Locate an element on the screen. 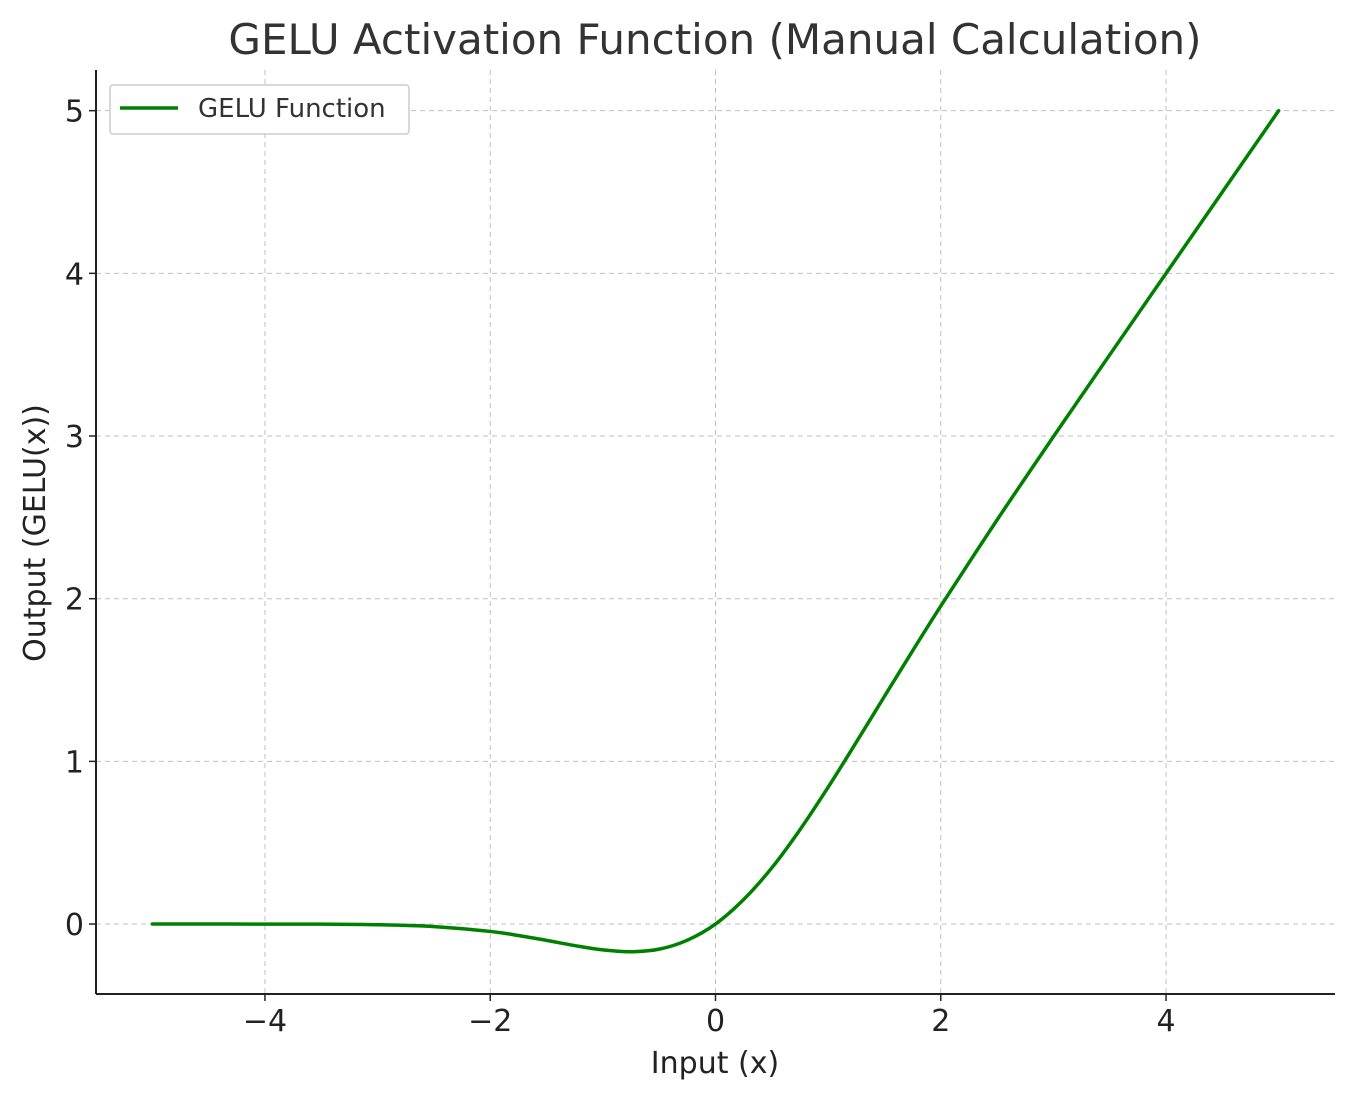  y-tick-label: 4 is located at coordinates (74, 274).